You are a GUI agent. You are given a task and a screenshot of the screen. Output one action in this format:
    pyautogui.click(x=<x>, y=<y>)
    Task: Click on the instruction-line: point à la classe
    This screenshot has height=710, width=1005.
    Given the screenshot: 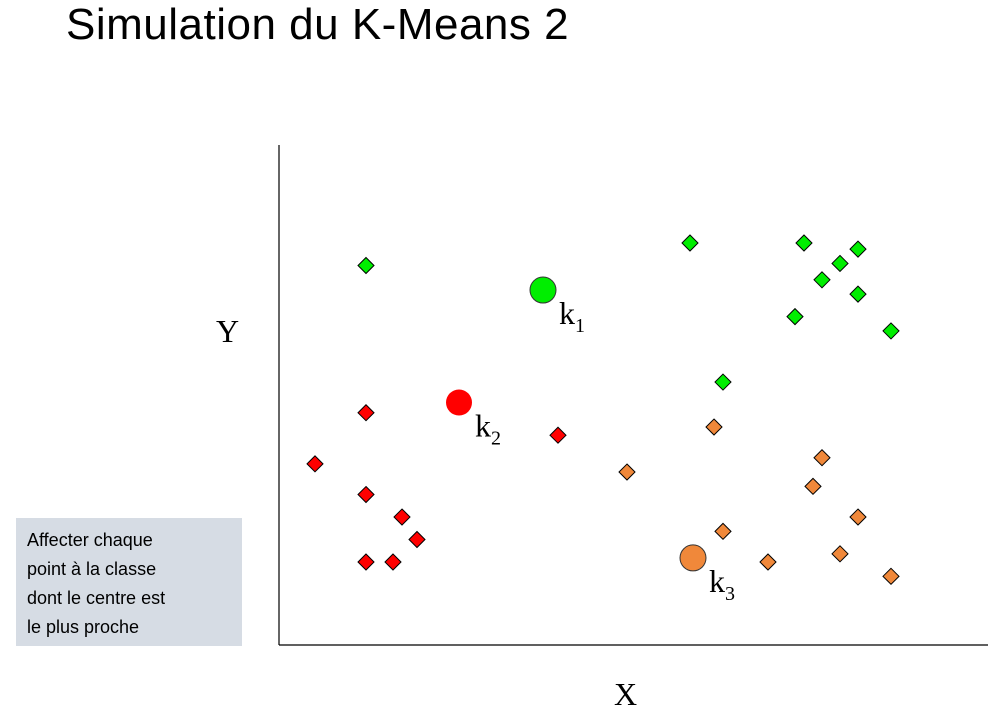 What is the action you would take?
    pyautogui.click(x=92, y=569)
    